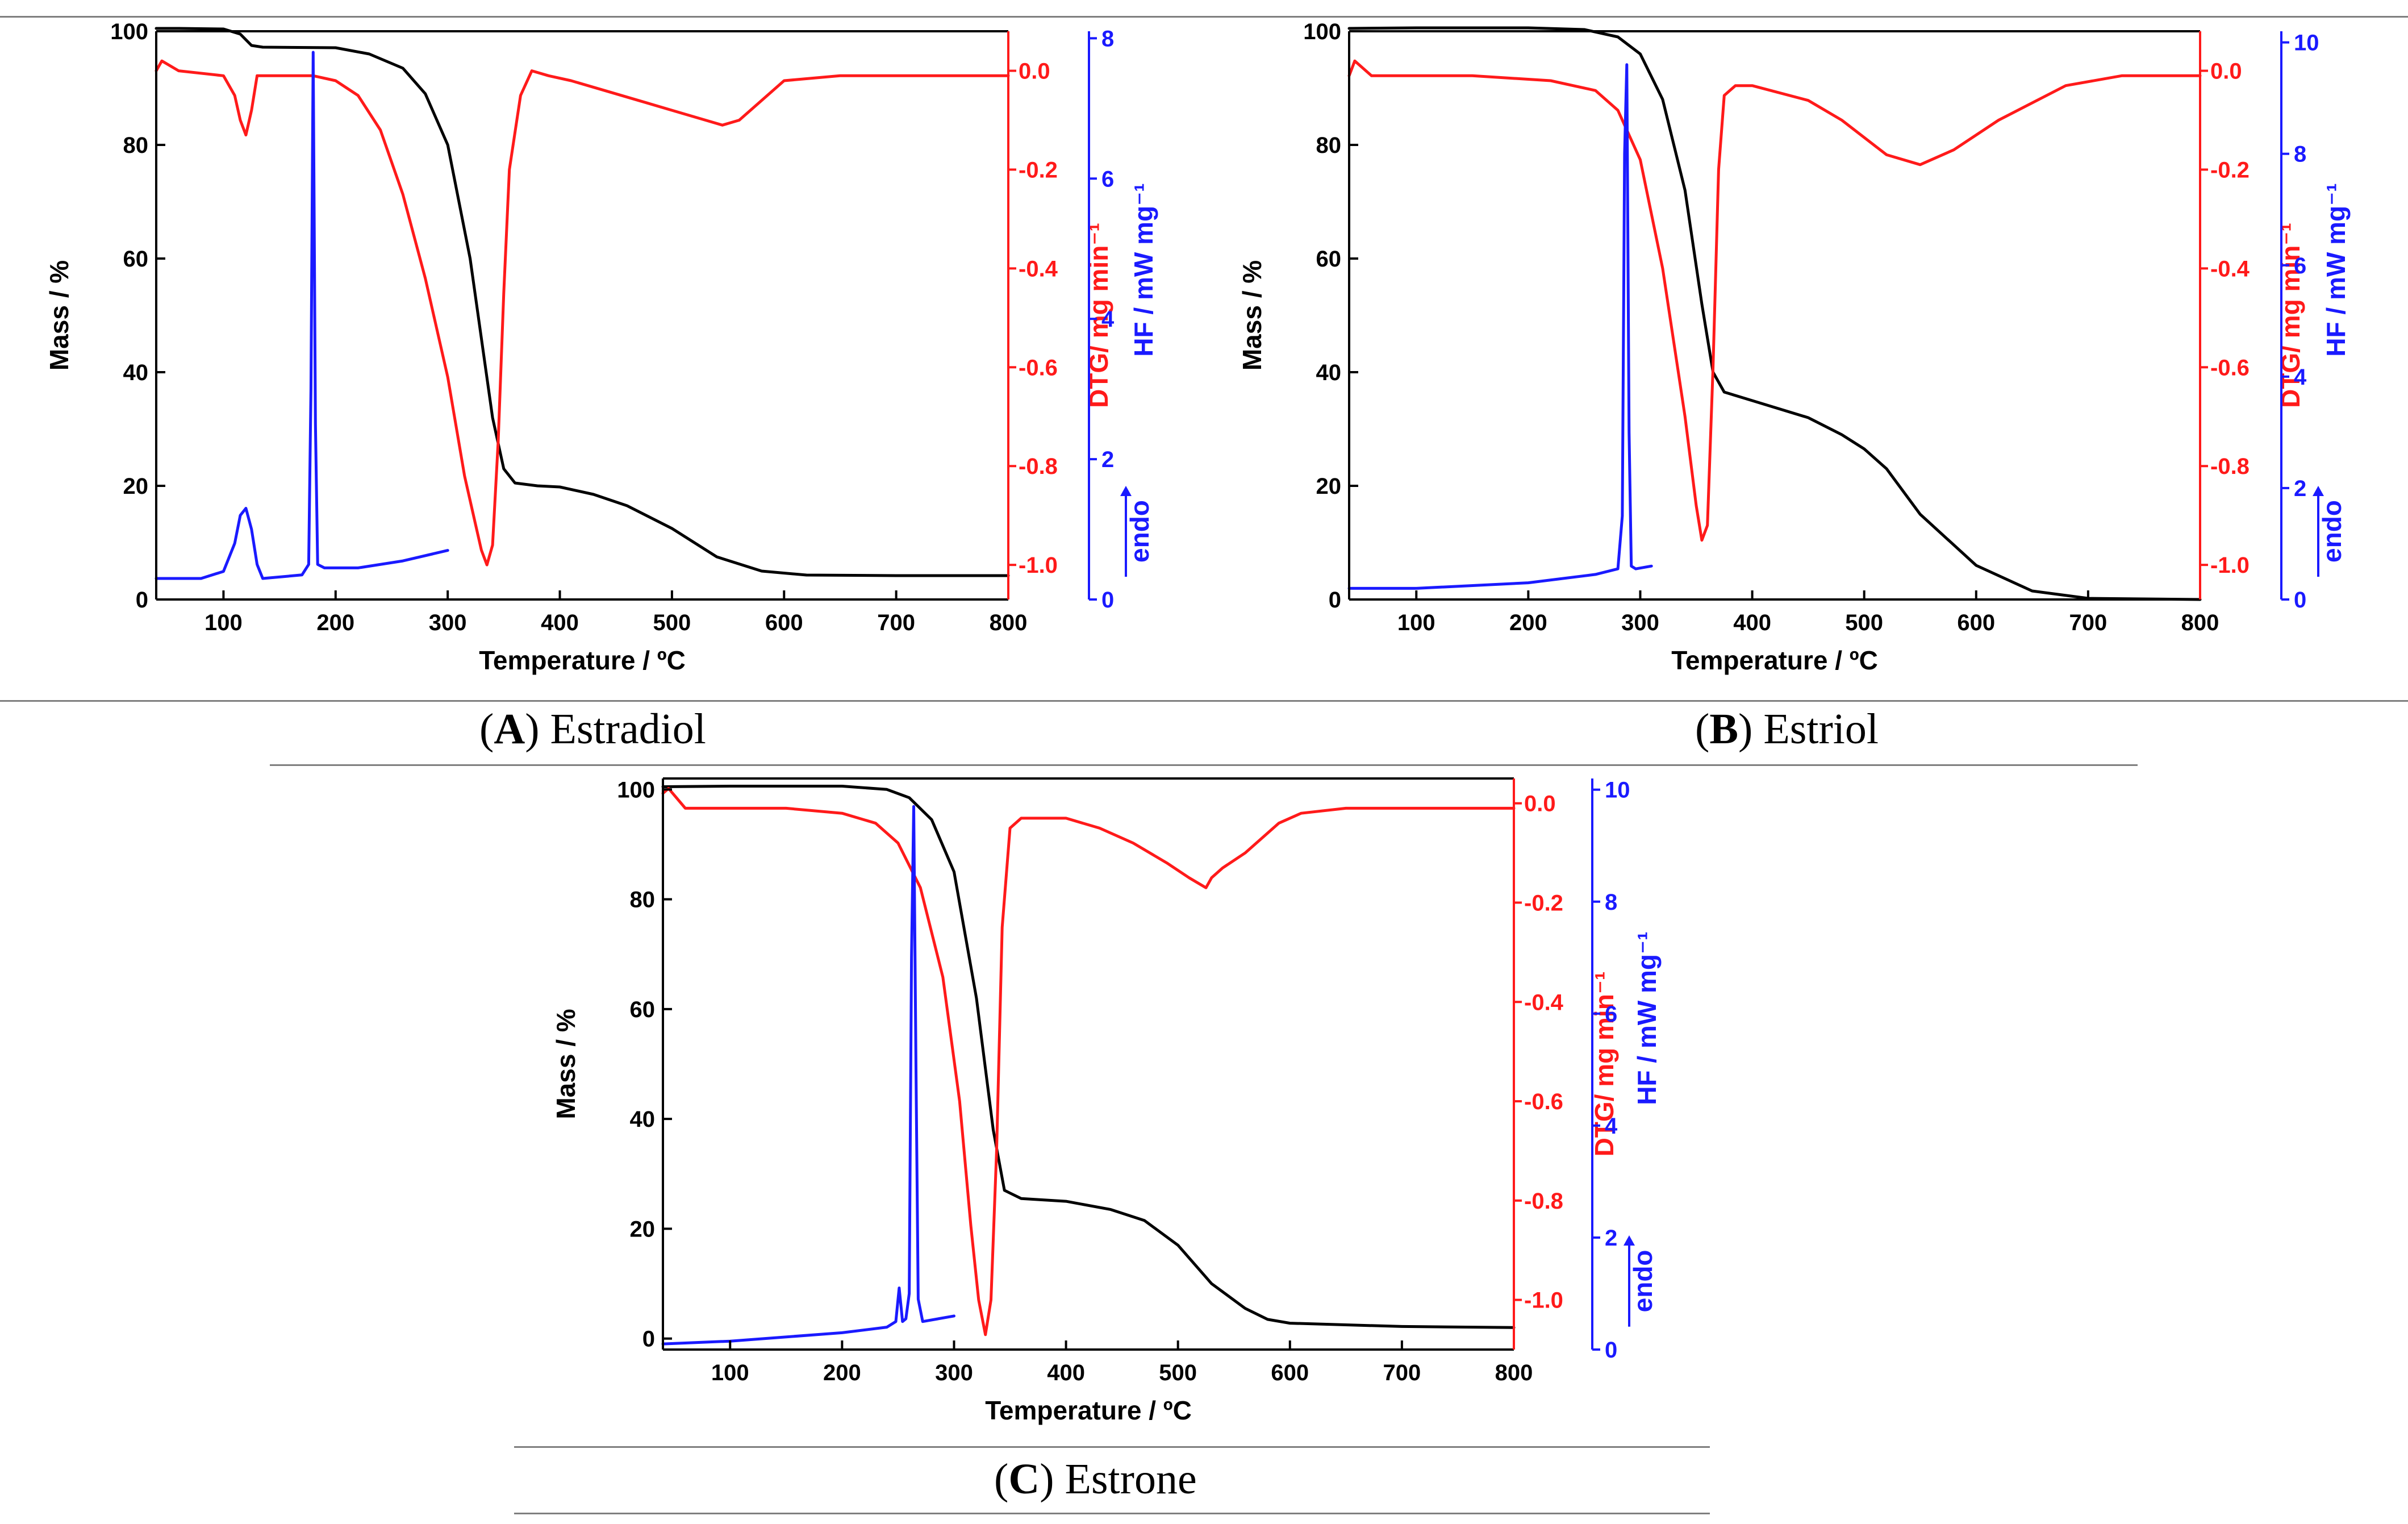 The image size is (2408, 1524). Describe the element at coordinates (1544, 902) in the screenshot. I see `dtg-tick-label-c: -0.2` at that location.